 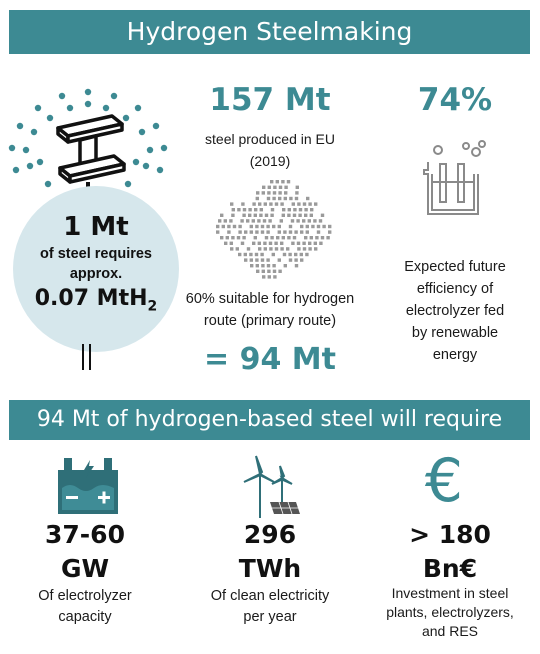 I want to click on clean-electricity-value: 296, so click(x=270, y=534).